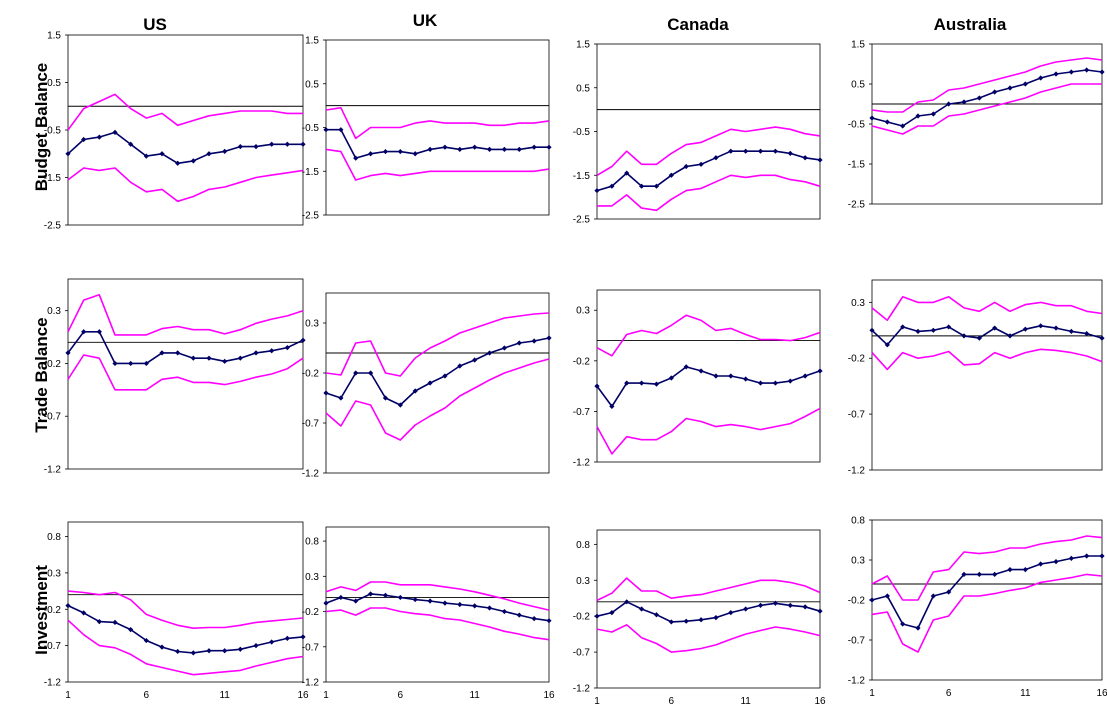 This screenshot has height=711, width=1107. Describe the element at coordinates (54, 537) in the screenshot. I see `panel-us-investment-ytick-label: 0.8` at that location.